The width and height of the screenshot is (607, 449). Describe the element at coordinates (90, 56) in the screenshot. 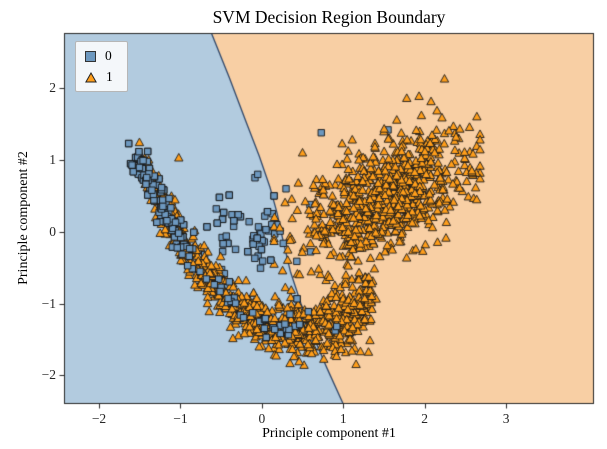

I see `legend-square-marker-icon` at that location.